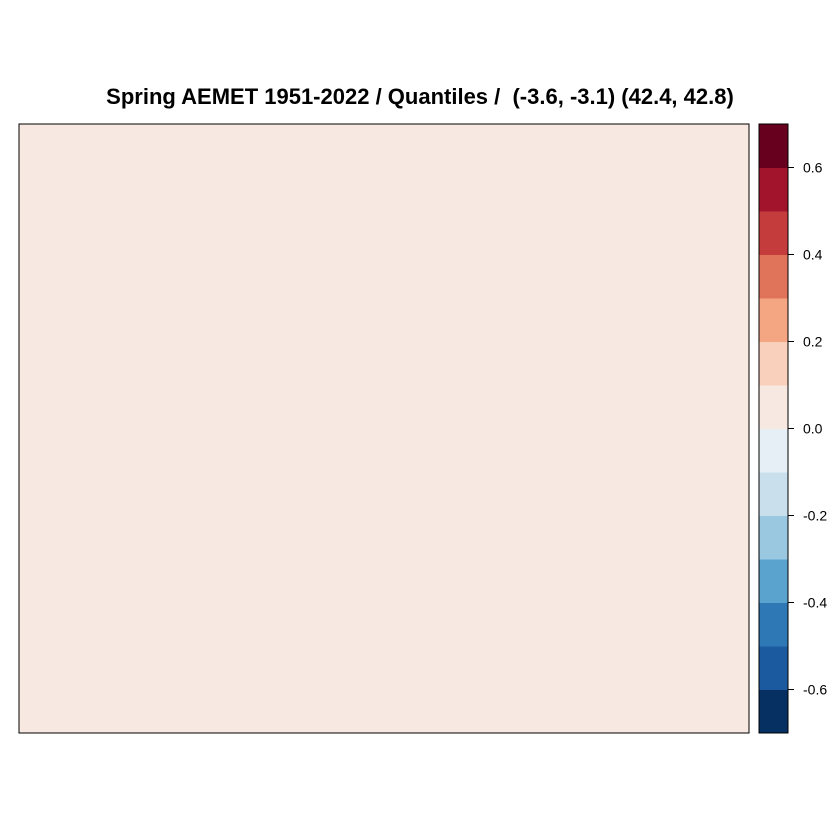  I want to click on colorbar-tick-label: -0.4, so click(815, 603).